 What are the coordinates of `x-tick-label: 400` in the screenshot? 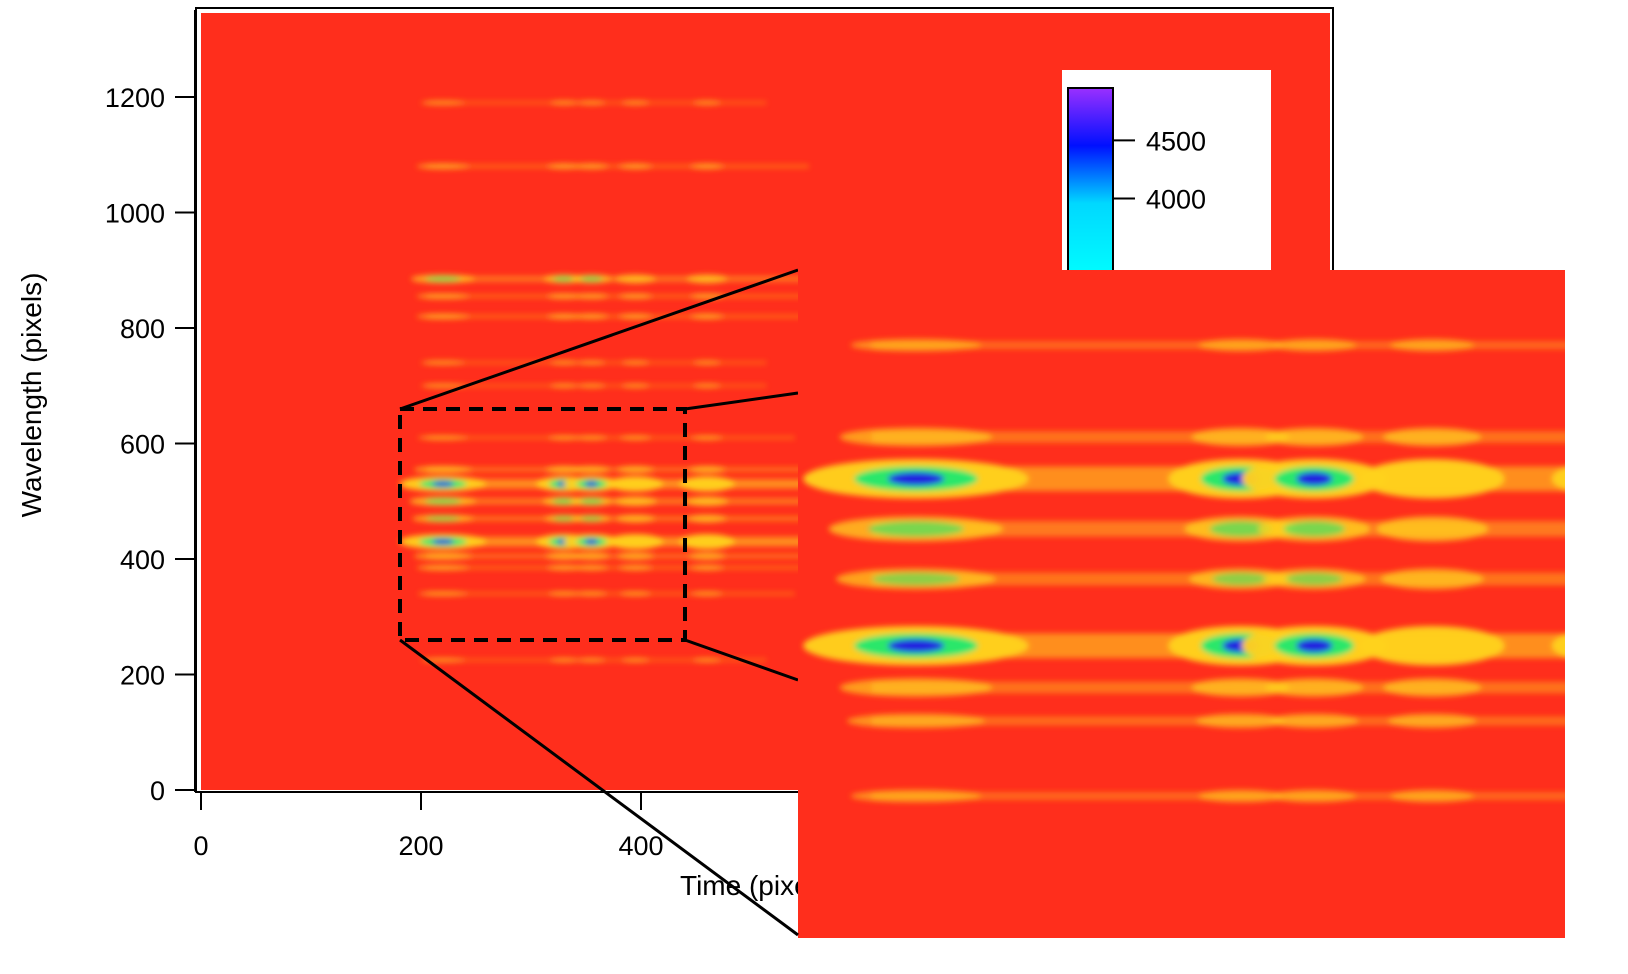 It's located at (640, 846).